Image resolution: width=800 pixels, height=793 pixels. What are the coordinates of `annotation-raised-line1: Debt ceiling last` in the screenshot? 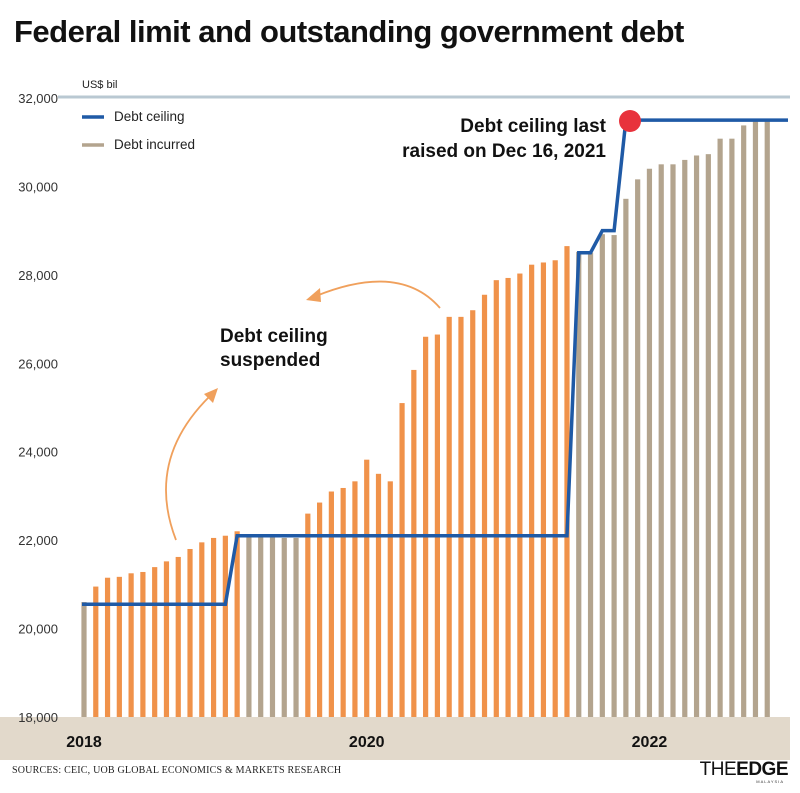 It's located at (533, 126).